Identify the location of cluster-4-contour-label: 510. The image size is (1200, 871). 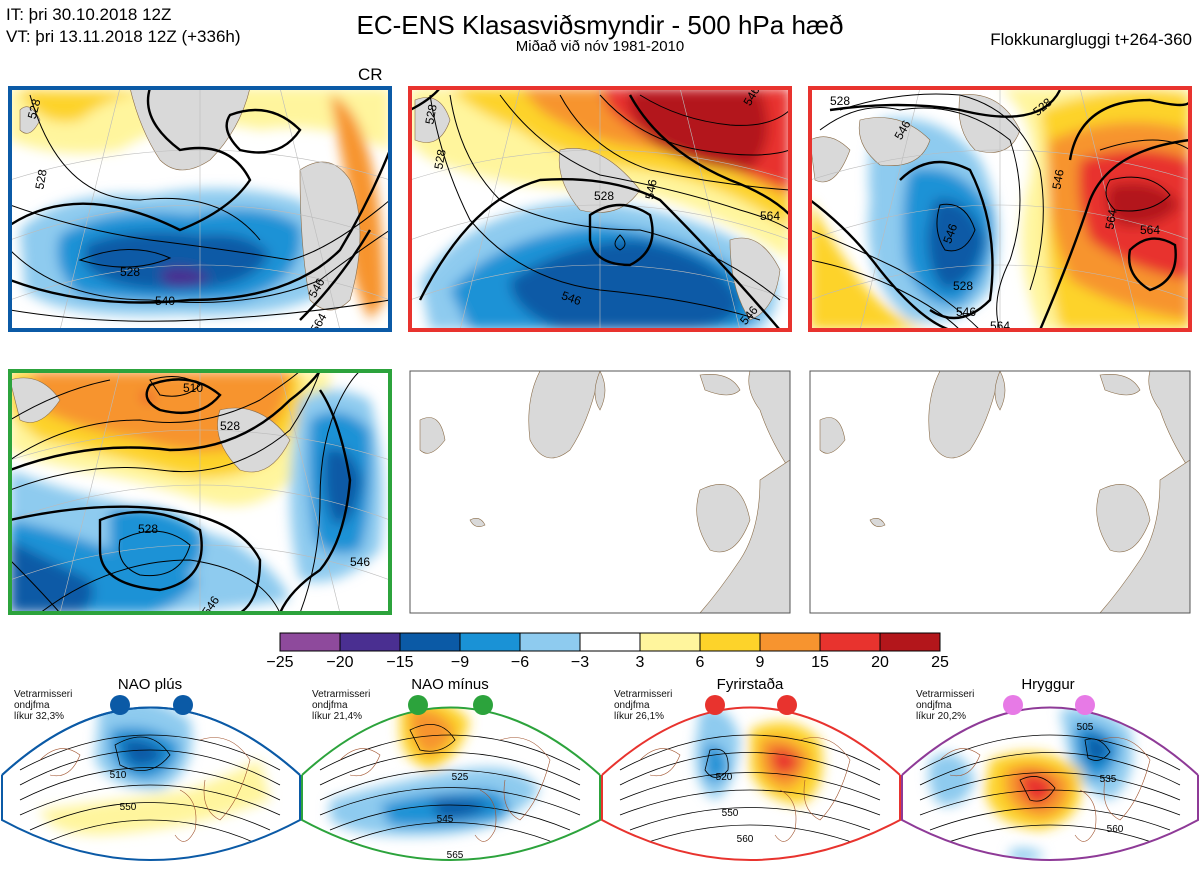
(193, 388).